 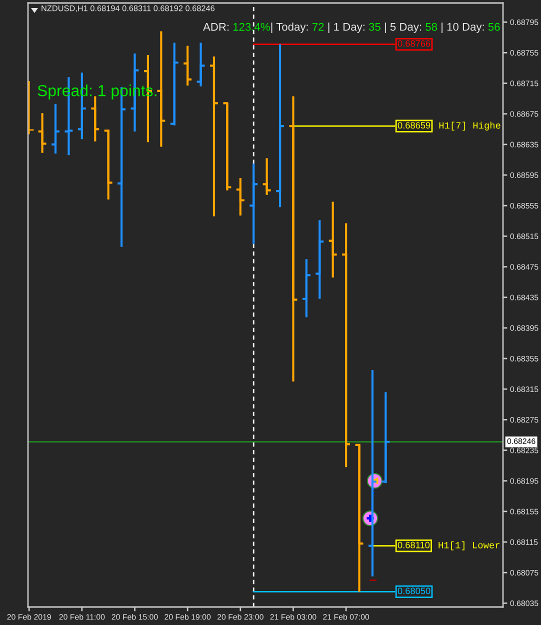 What do you see at coordinates (414, 125) in the screenshot?
I see `data-label: 0.68659` at bounding box center [414, 125].